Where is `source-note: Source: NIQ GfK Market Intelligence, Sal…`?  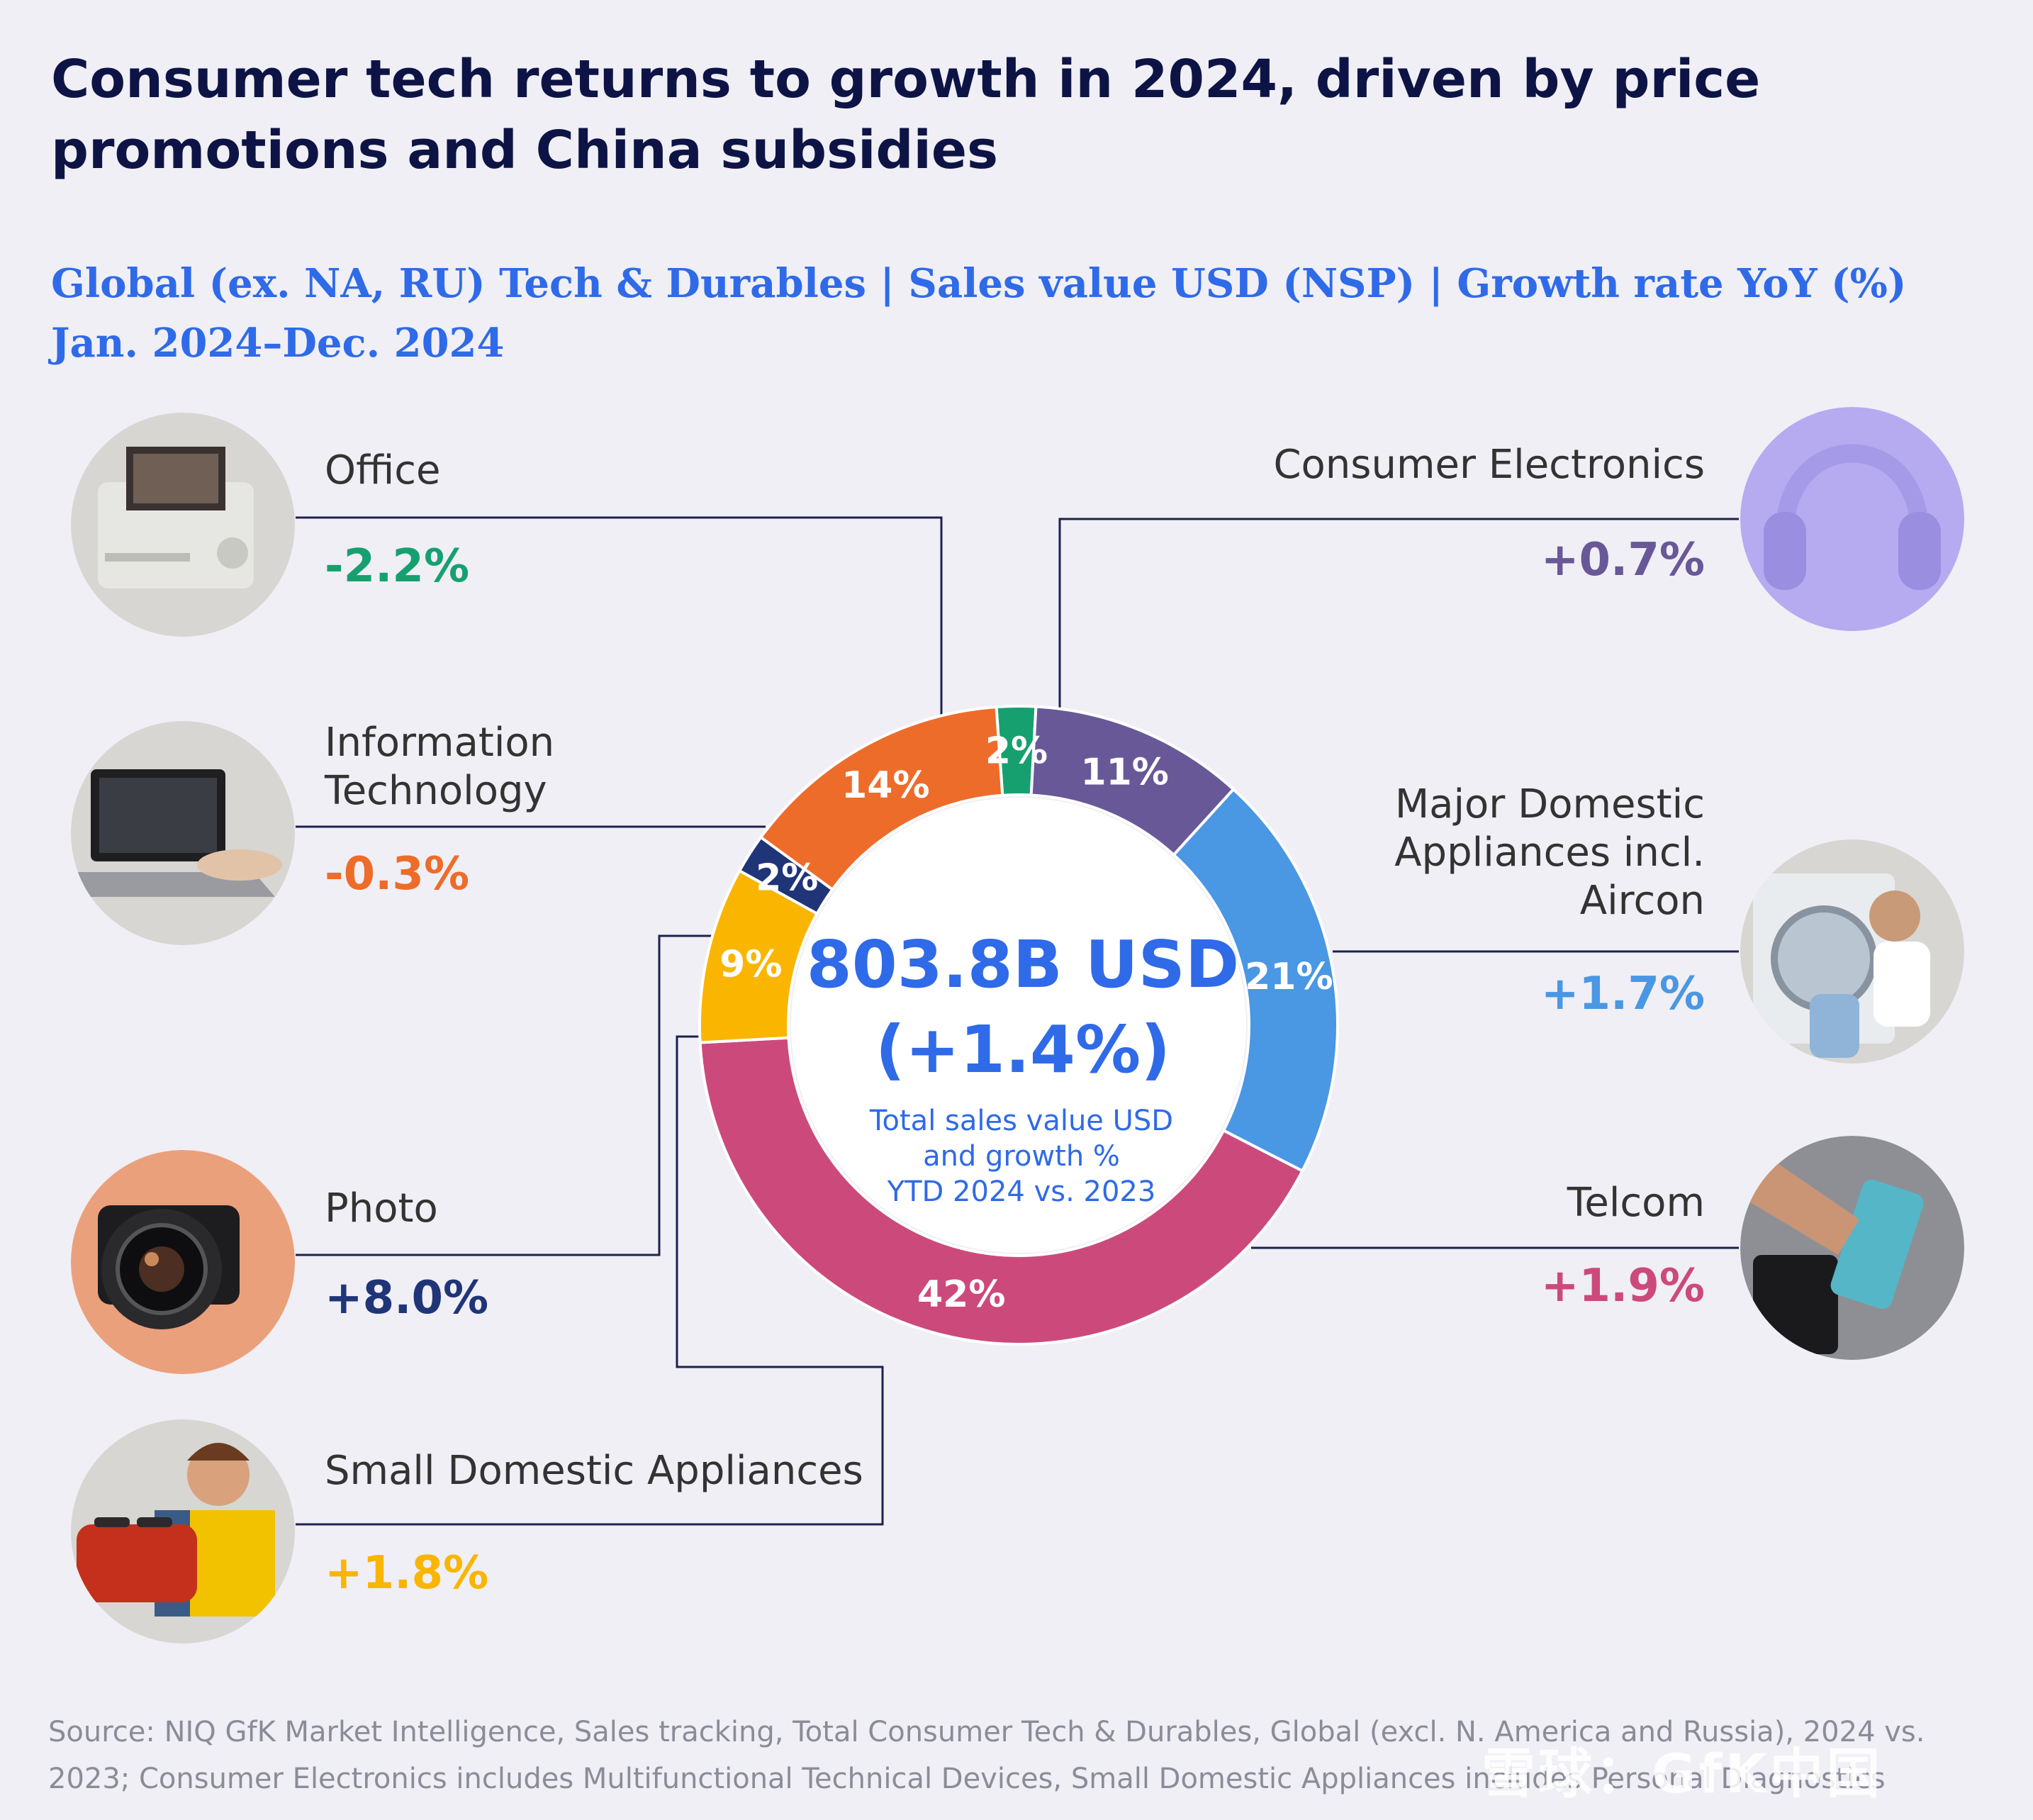
source-note: Source: NIQ GfK Market Intelligence, Sal… is located at coordinates (986, 1755).